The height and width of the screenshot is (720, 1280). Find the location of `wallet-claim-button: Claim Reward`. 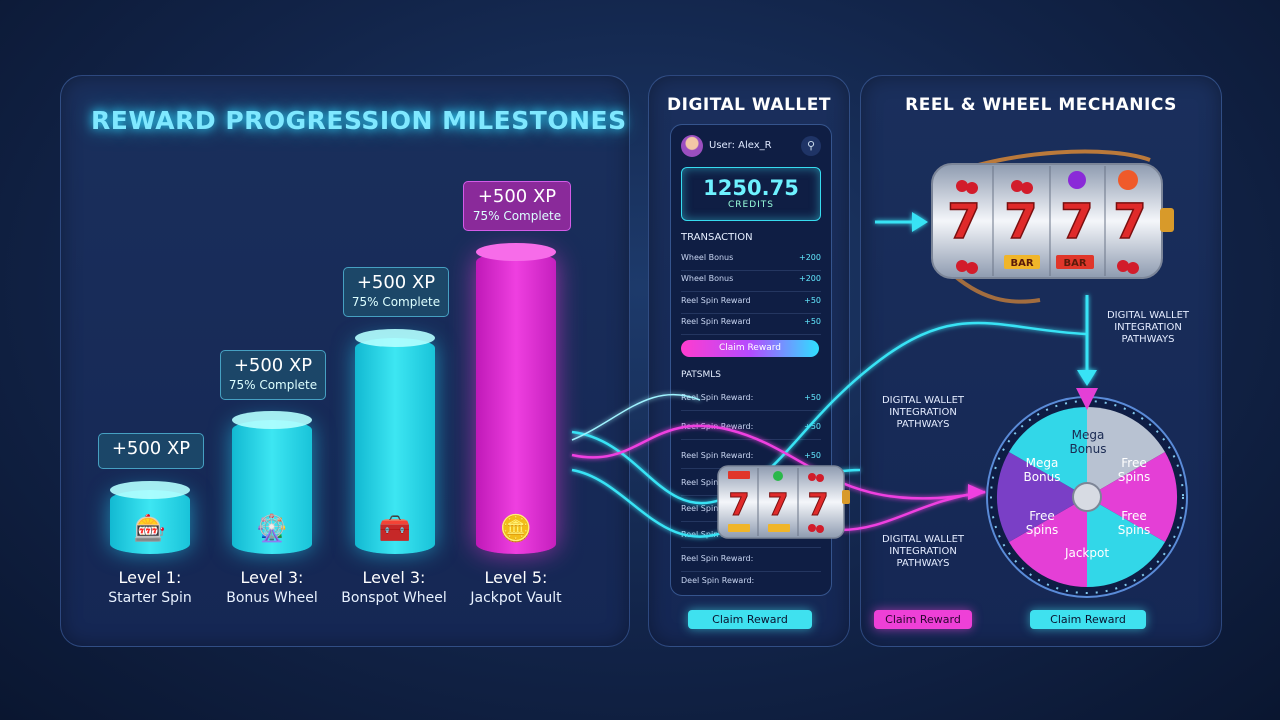

wallet-claim-button: Claim Reward is located at coordinates (750, 348).